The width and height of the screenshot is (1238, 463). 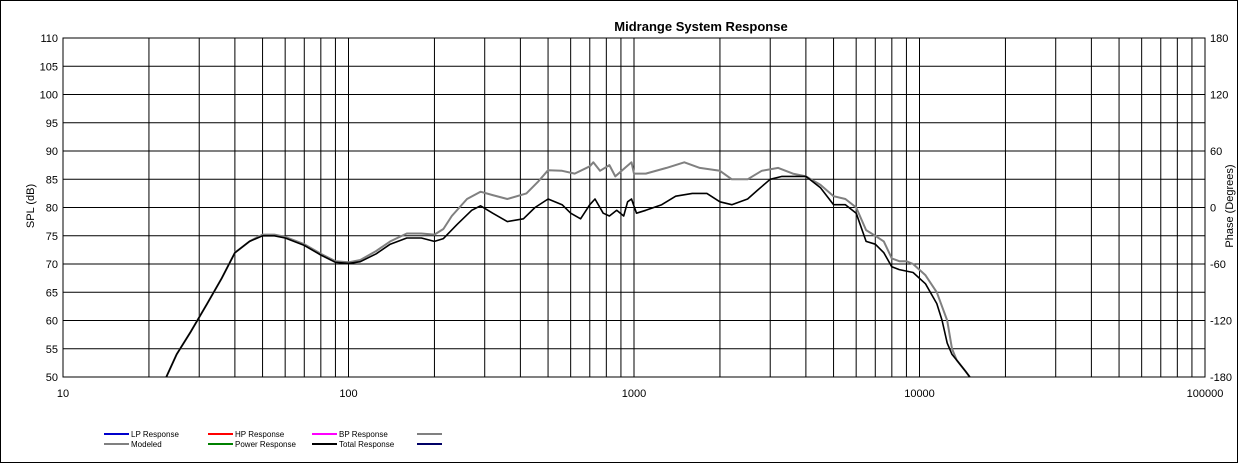 I want to click on x-tick-label: 100, so click(x=348, y=394).